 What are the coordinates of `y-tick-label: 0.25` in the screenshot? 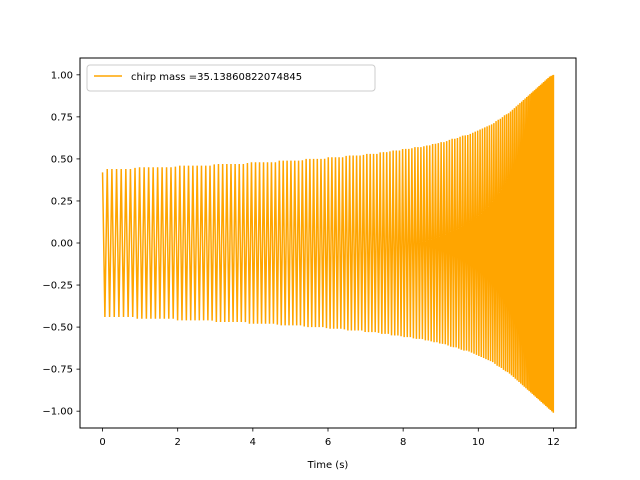 It's located at (62, 201).